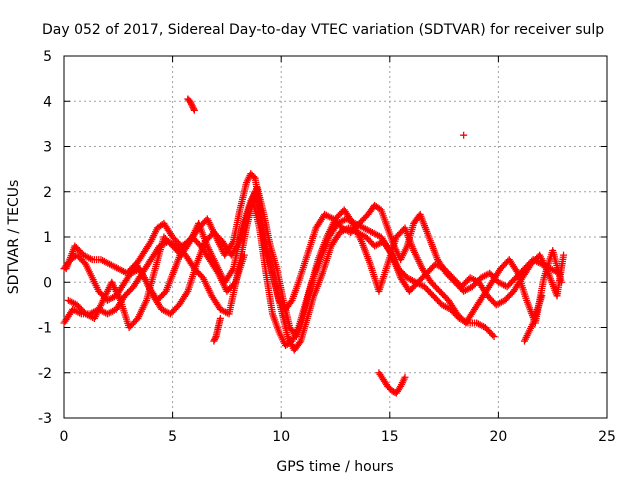 The width and height of the screenshot is (640, 480). Describe the element at coordinates (47, 102) in the screenshot. I see `y-tick-label: 4` at that location.